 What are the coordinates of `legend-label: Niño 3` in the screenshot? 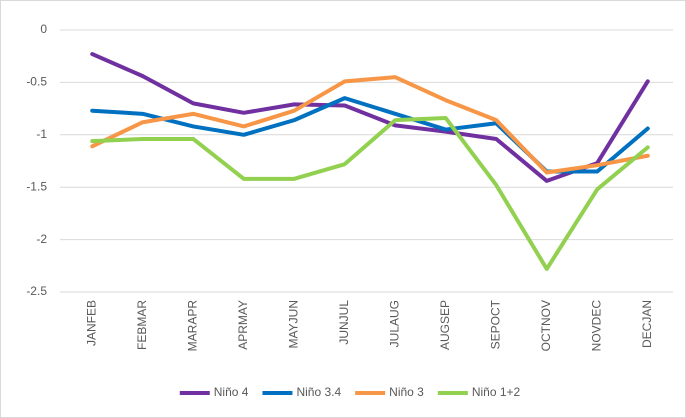 It's located at (406, 392).